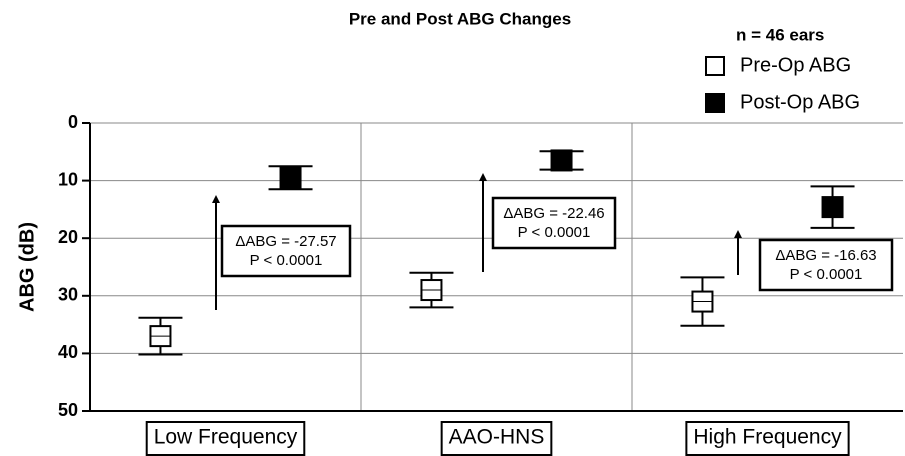  I want to click on x-tick-label: High Frequency, so click(767, 437).